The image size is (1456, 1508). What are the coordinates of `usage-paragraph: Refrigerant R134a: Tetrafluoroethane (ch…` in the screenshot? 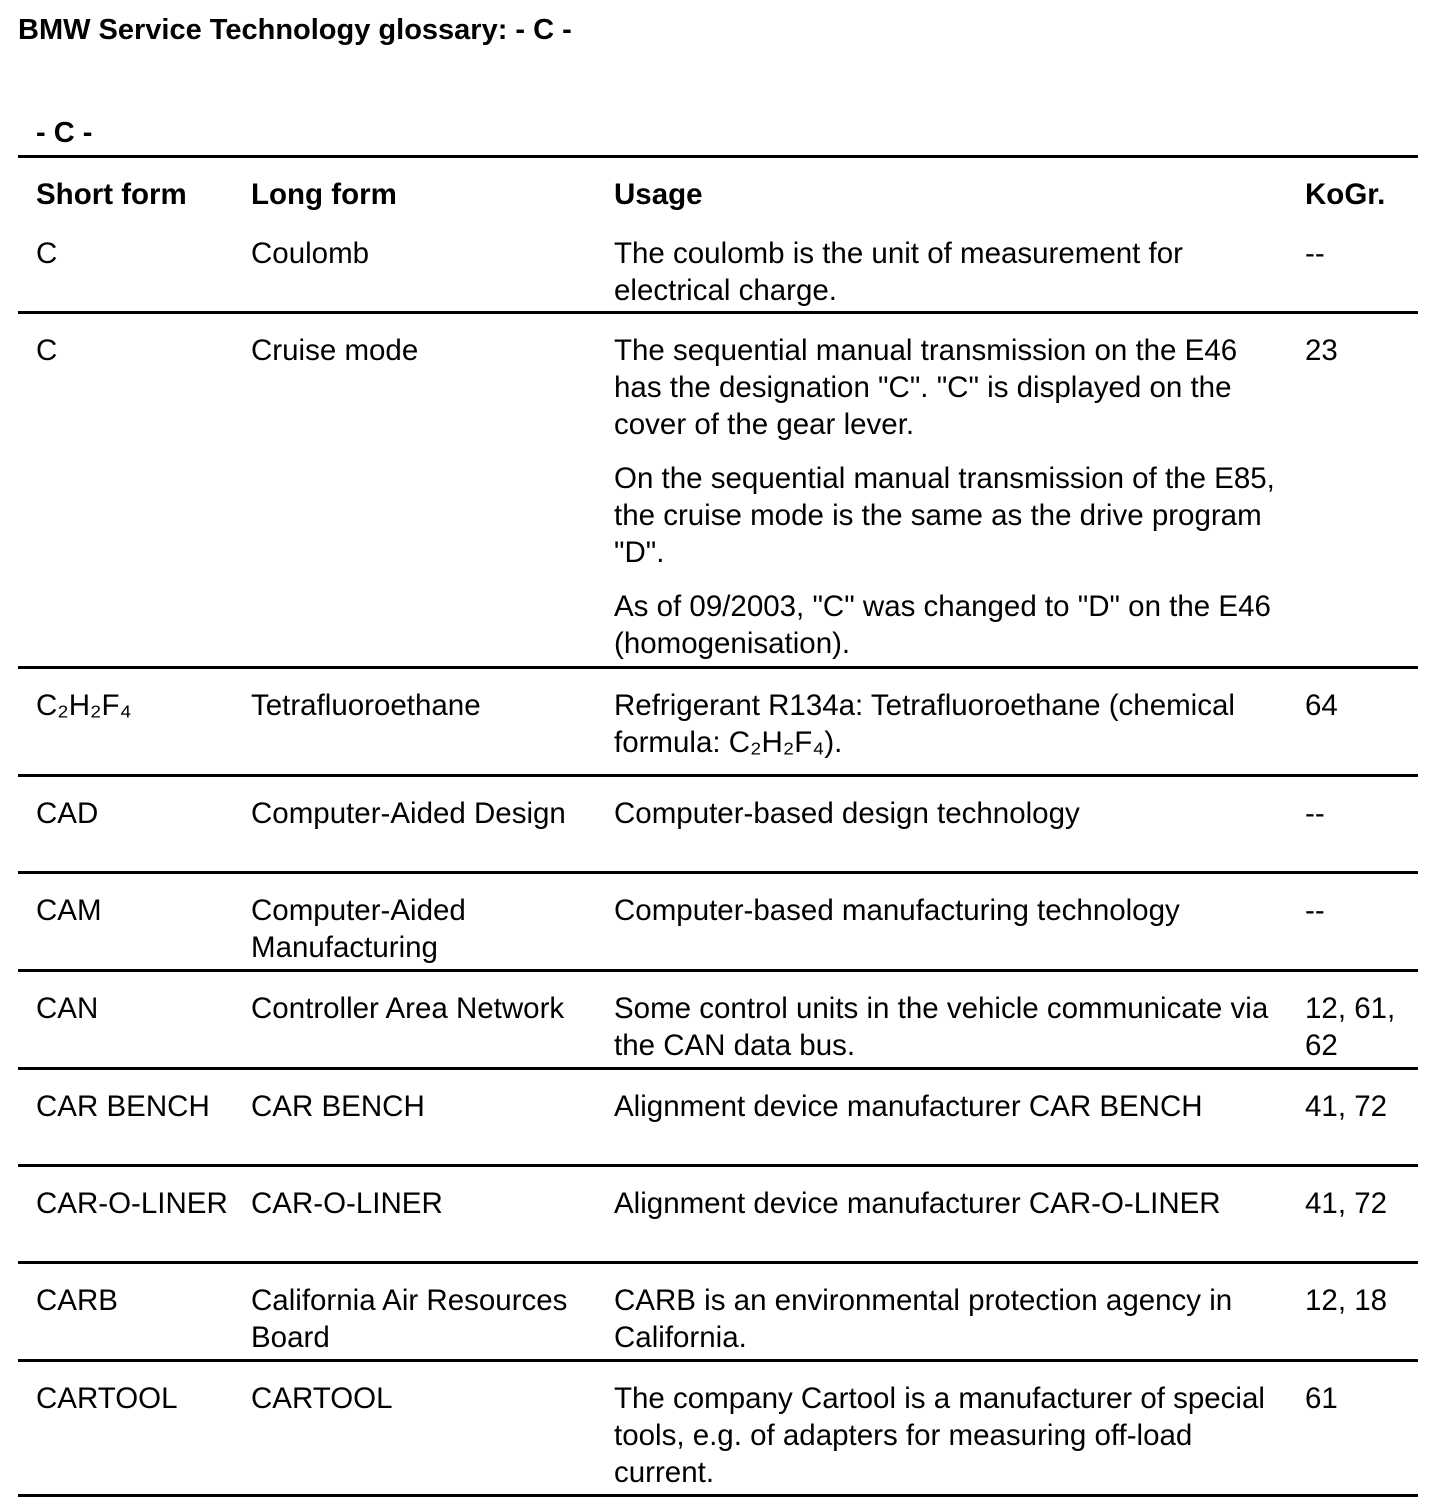 It's located at (924, 724).